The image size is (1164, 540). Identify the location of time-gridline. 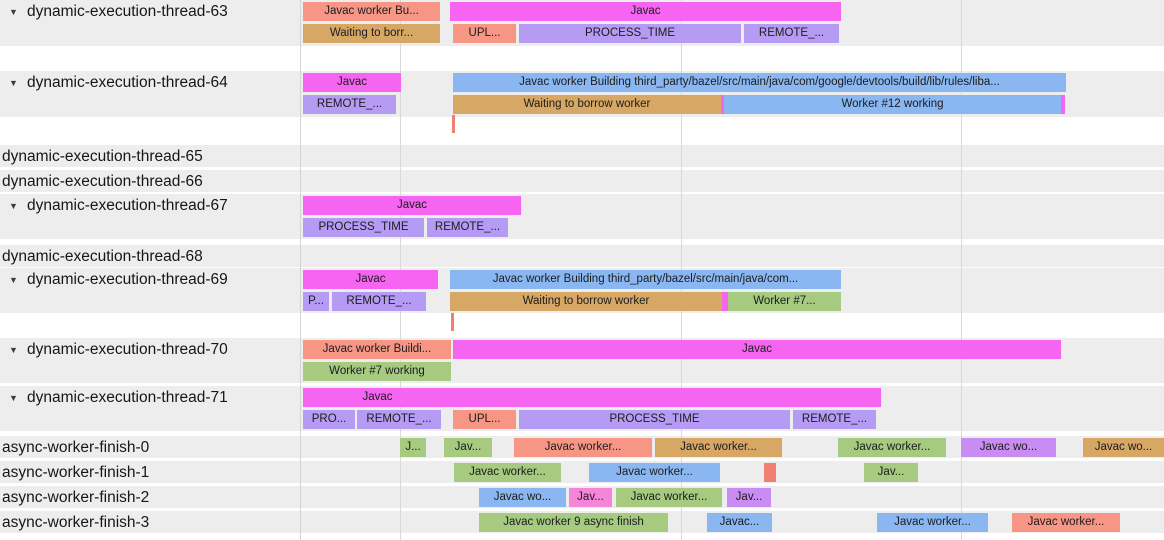
(961, 270).